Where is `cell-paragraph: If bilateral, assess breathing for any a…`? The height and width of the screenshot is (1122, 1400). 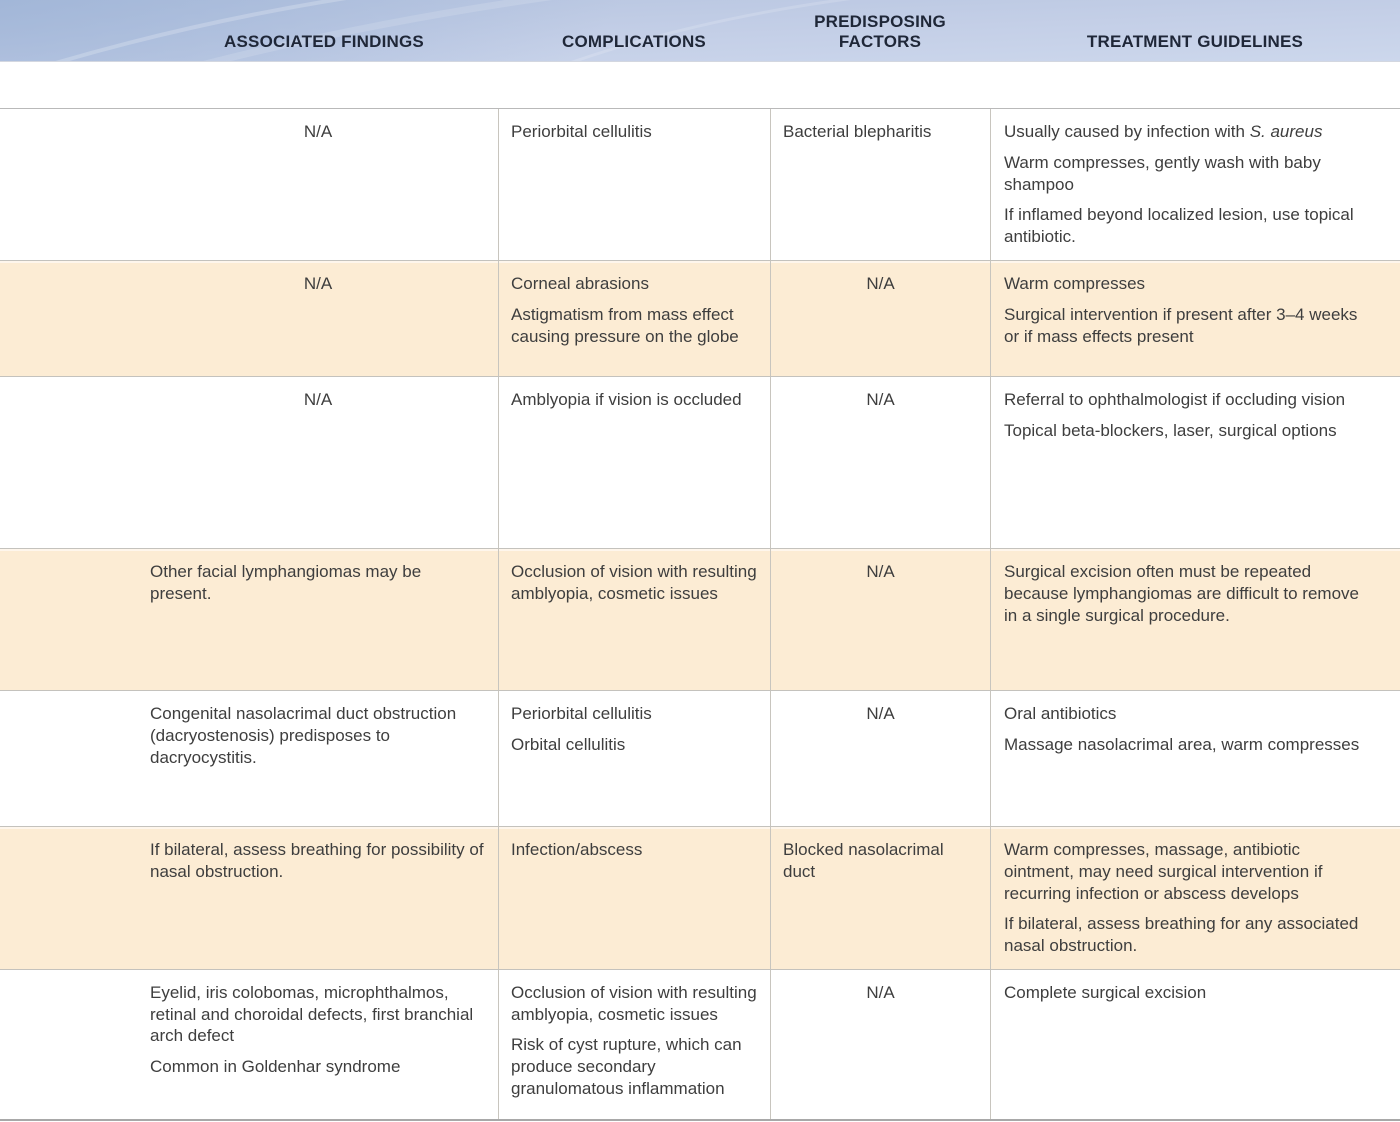
cell-paragraph: If bilateral, assess breathing for any a… is located at coordinates (1181, 934).